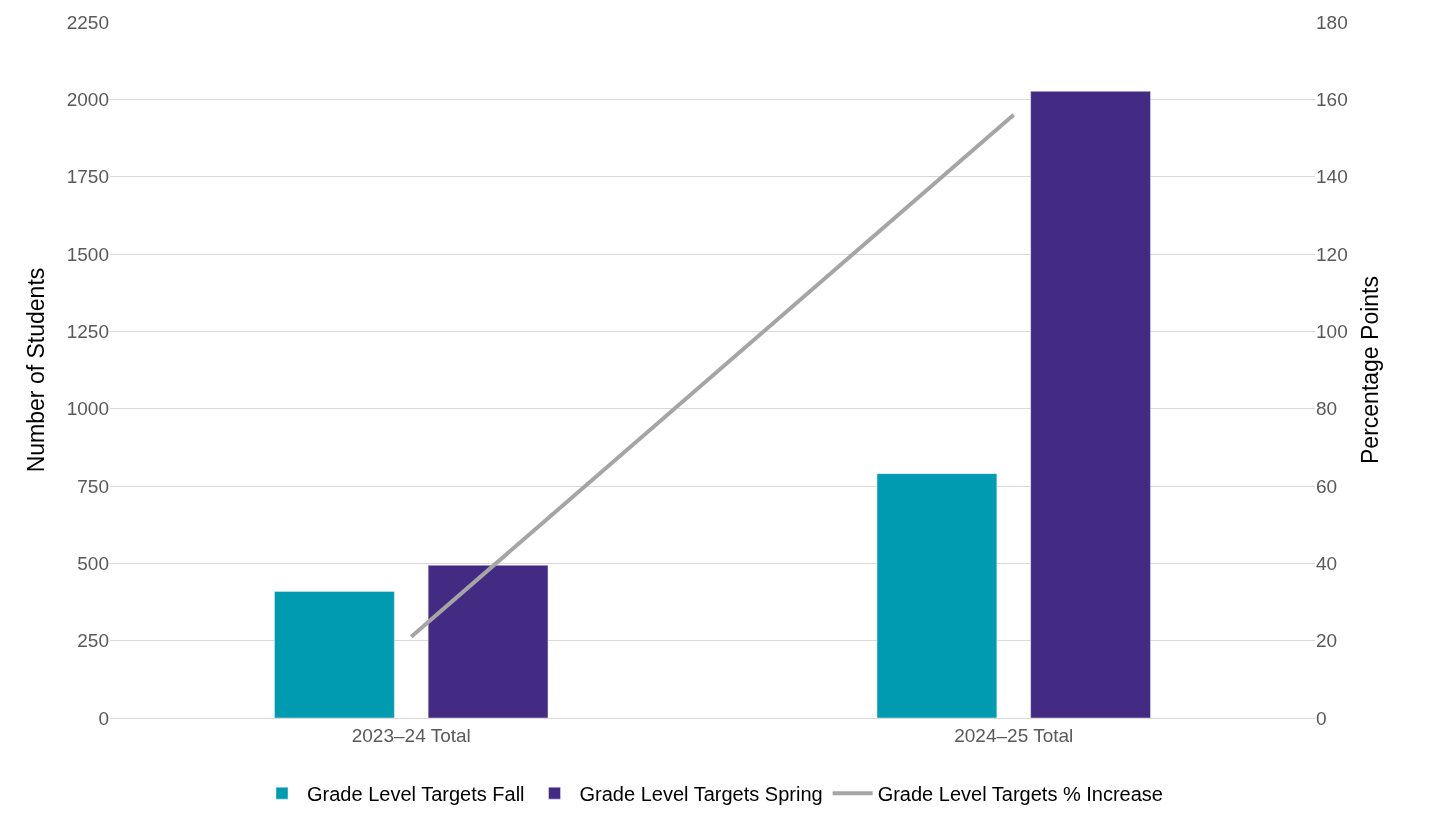 The height and width of the screenshot is (825, 1445). What do you see at coordinates (1332, 22) in the screenshot?
I see `y2-tick-label: 180` at bounding box center [1332, 22].